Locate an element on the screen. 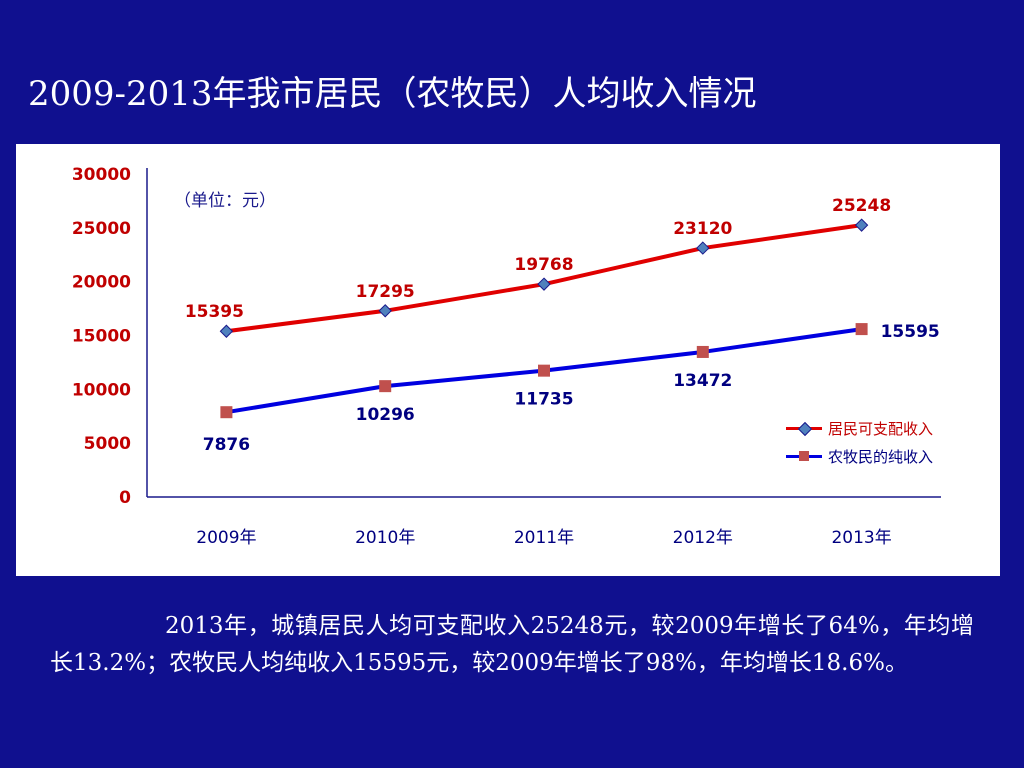  y-tick-label: 30000 is located at coordinates (101, 175).